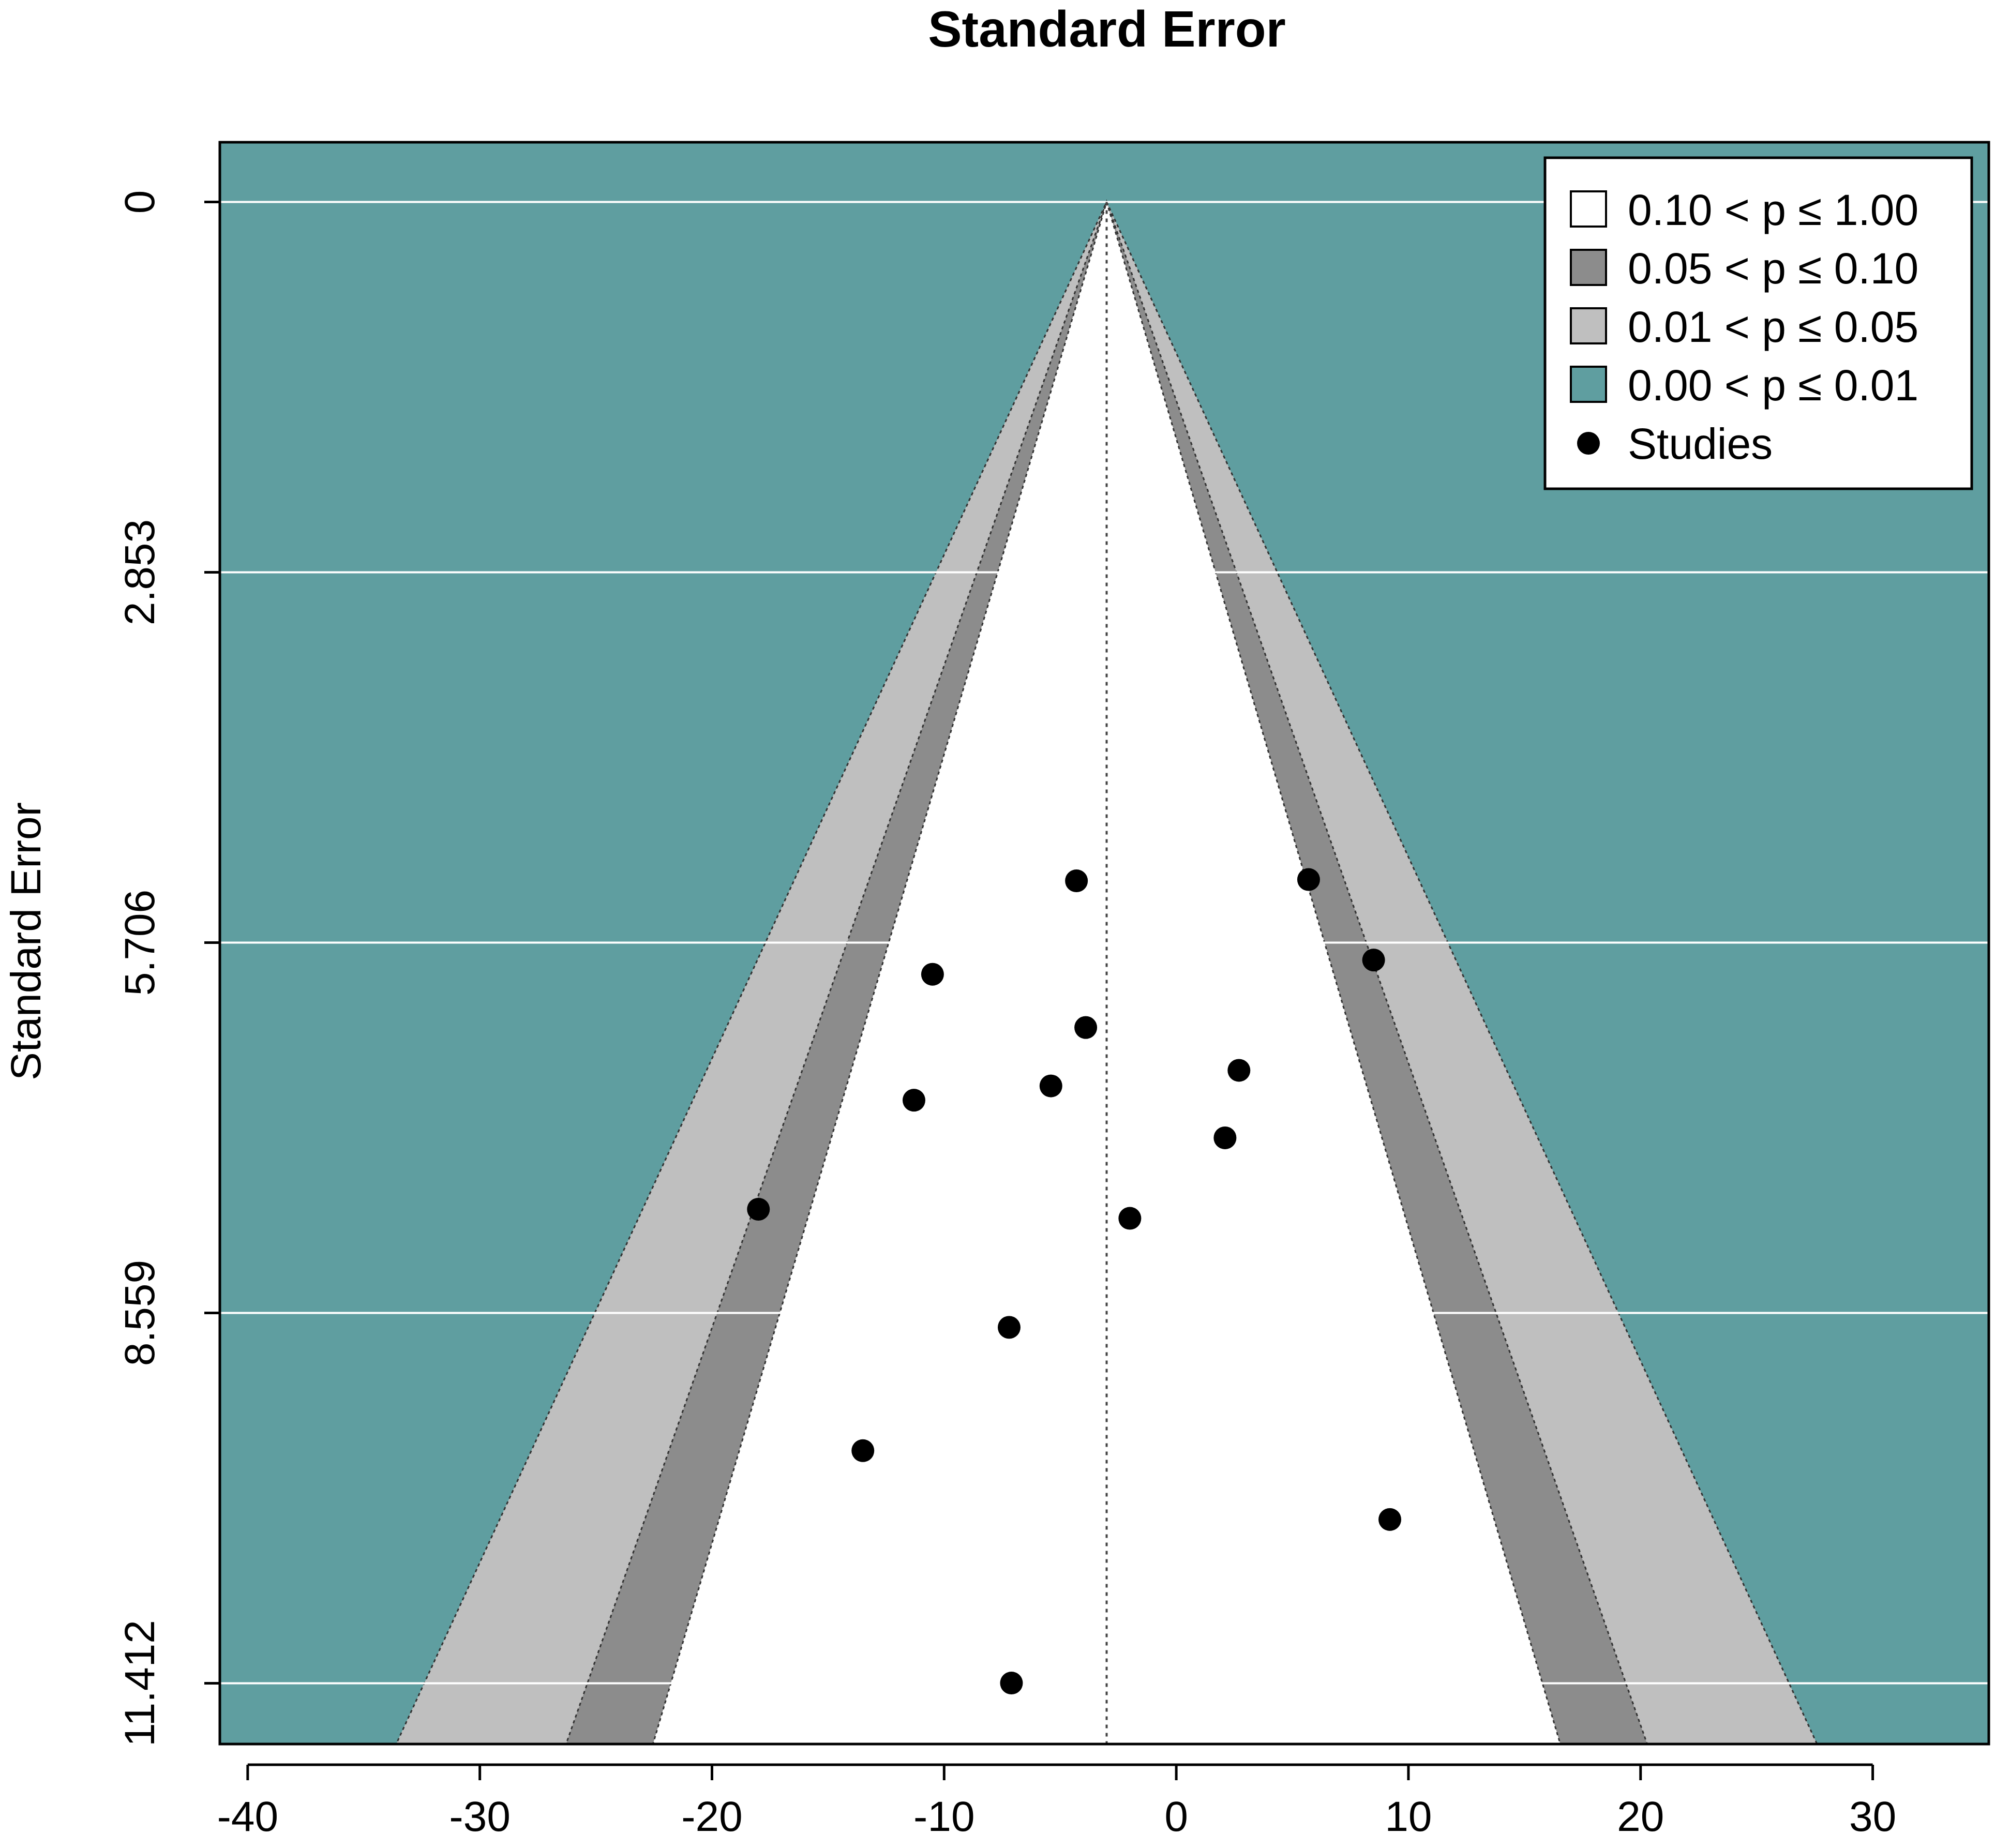 The height and width of the screenshot is (1848, 1995). Describe the element at coordinates (1872, 1817) in the screenshot. I see `x-tick-label: 30` at that location.